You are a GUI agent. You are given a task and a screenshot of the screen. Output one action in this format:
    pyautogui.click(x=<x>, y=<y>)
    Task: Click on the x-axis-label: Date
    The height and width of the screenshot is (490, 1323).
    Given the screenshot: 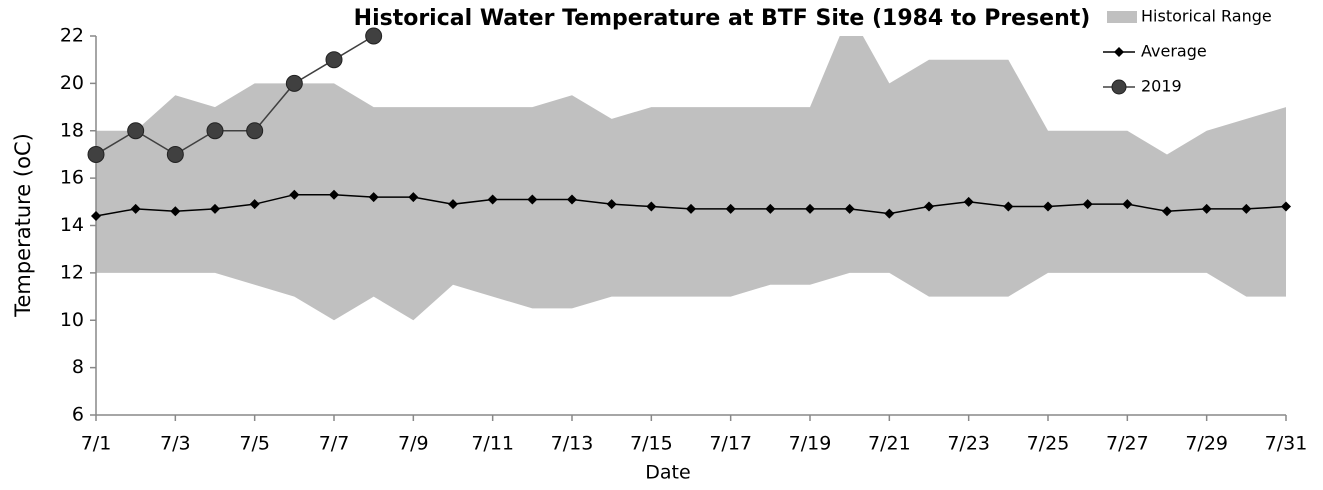 What is the action you would take?
    pyautogui.click(x=667, y=473)
    